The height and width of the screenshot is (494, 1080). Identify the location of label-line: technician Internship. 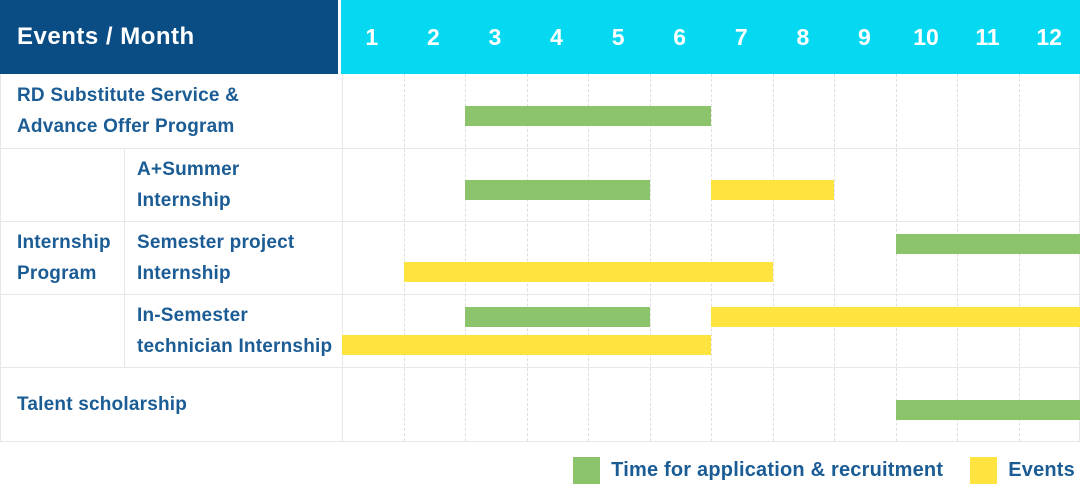
(235, 346).